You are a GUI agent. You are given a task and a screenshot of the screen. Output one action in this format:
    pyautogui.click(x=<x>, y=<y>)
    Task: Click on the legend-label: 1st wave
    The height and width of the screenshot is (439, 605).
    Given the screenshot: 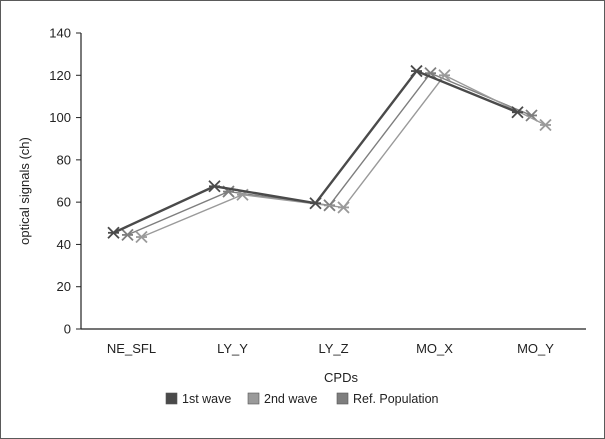 What is the action you would take?
    pyautogui.click(x=206, y=399)
    